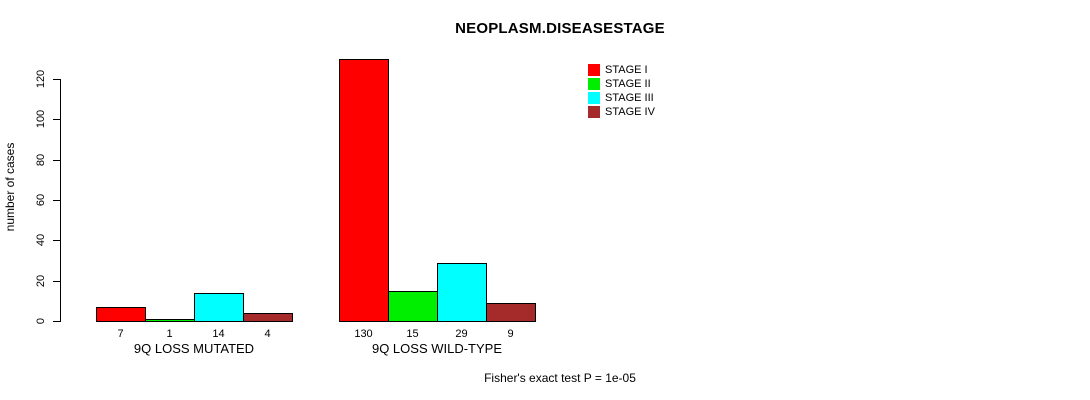 The height and width of the screenshot is (400, 1090). I want to click on y-tick-label: 60, so click(41, 200).